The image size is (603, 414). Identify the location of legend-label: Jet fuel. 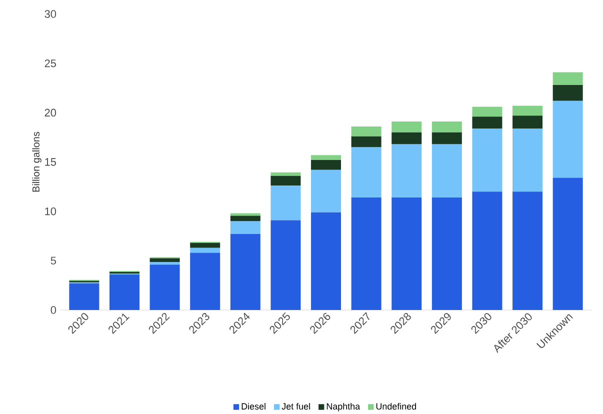
(296, 406).